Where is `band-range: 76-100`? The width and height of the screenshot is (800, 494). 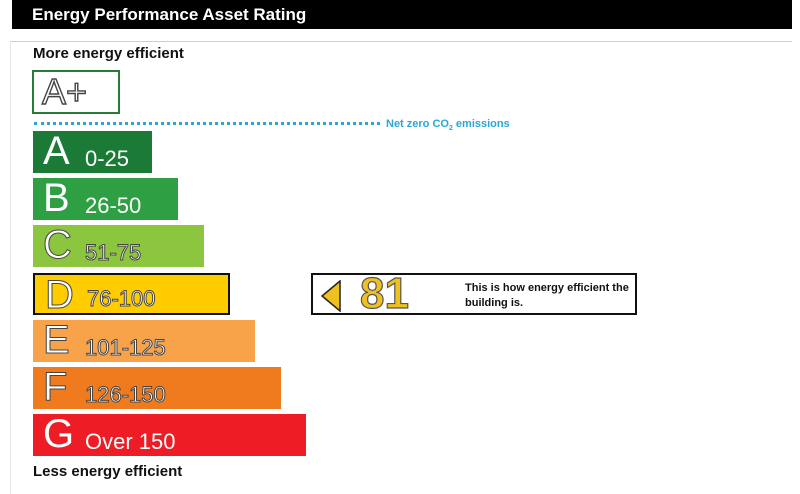
band-range: 76-100 is located at coordinates (122, 298).